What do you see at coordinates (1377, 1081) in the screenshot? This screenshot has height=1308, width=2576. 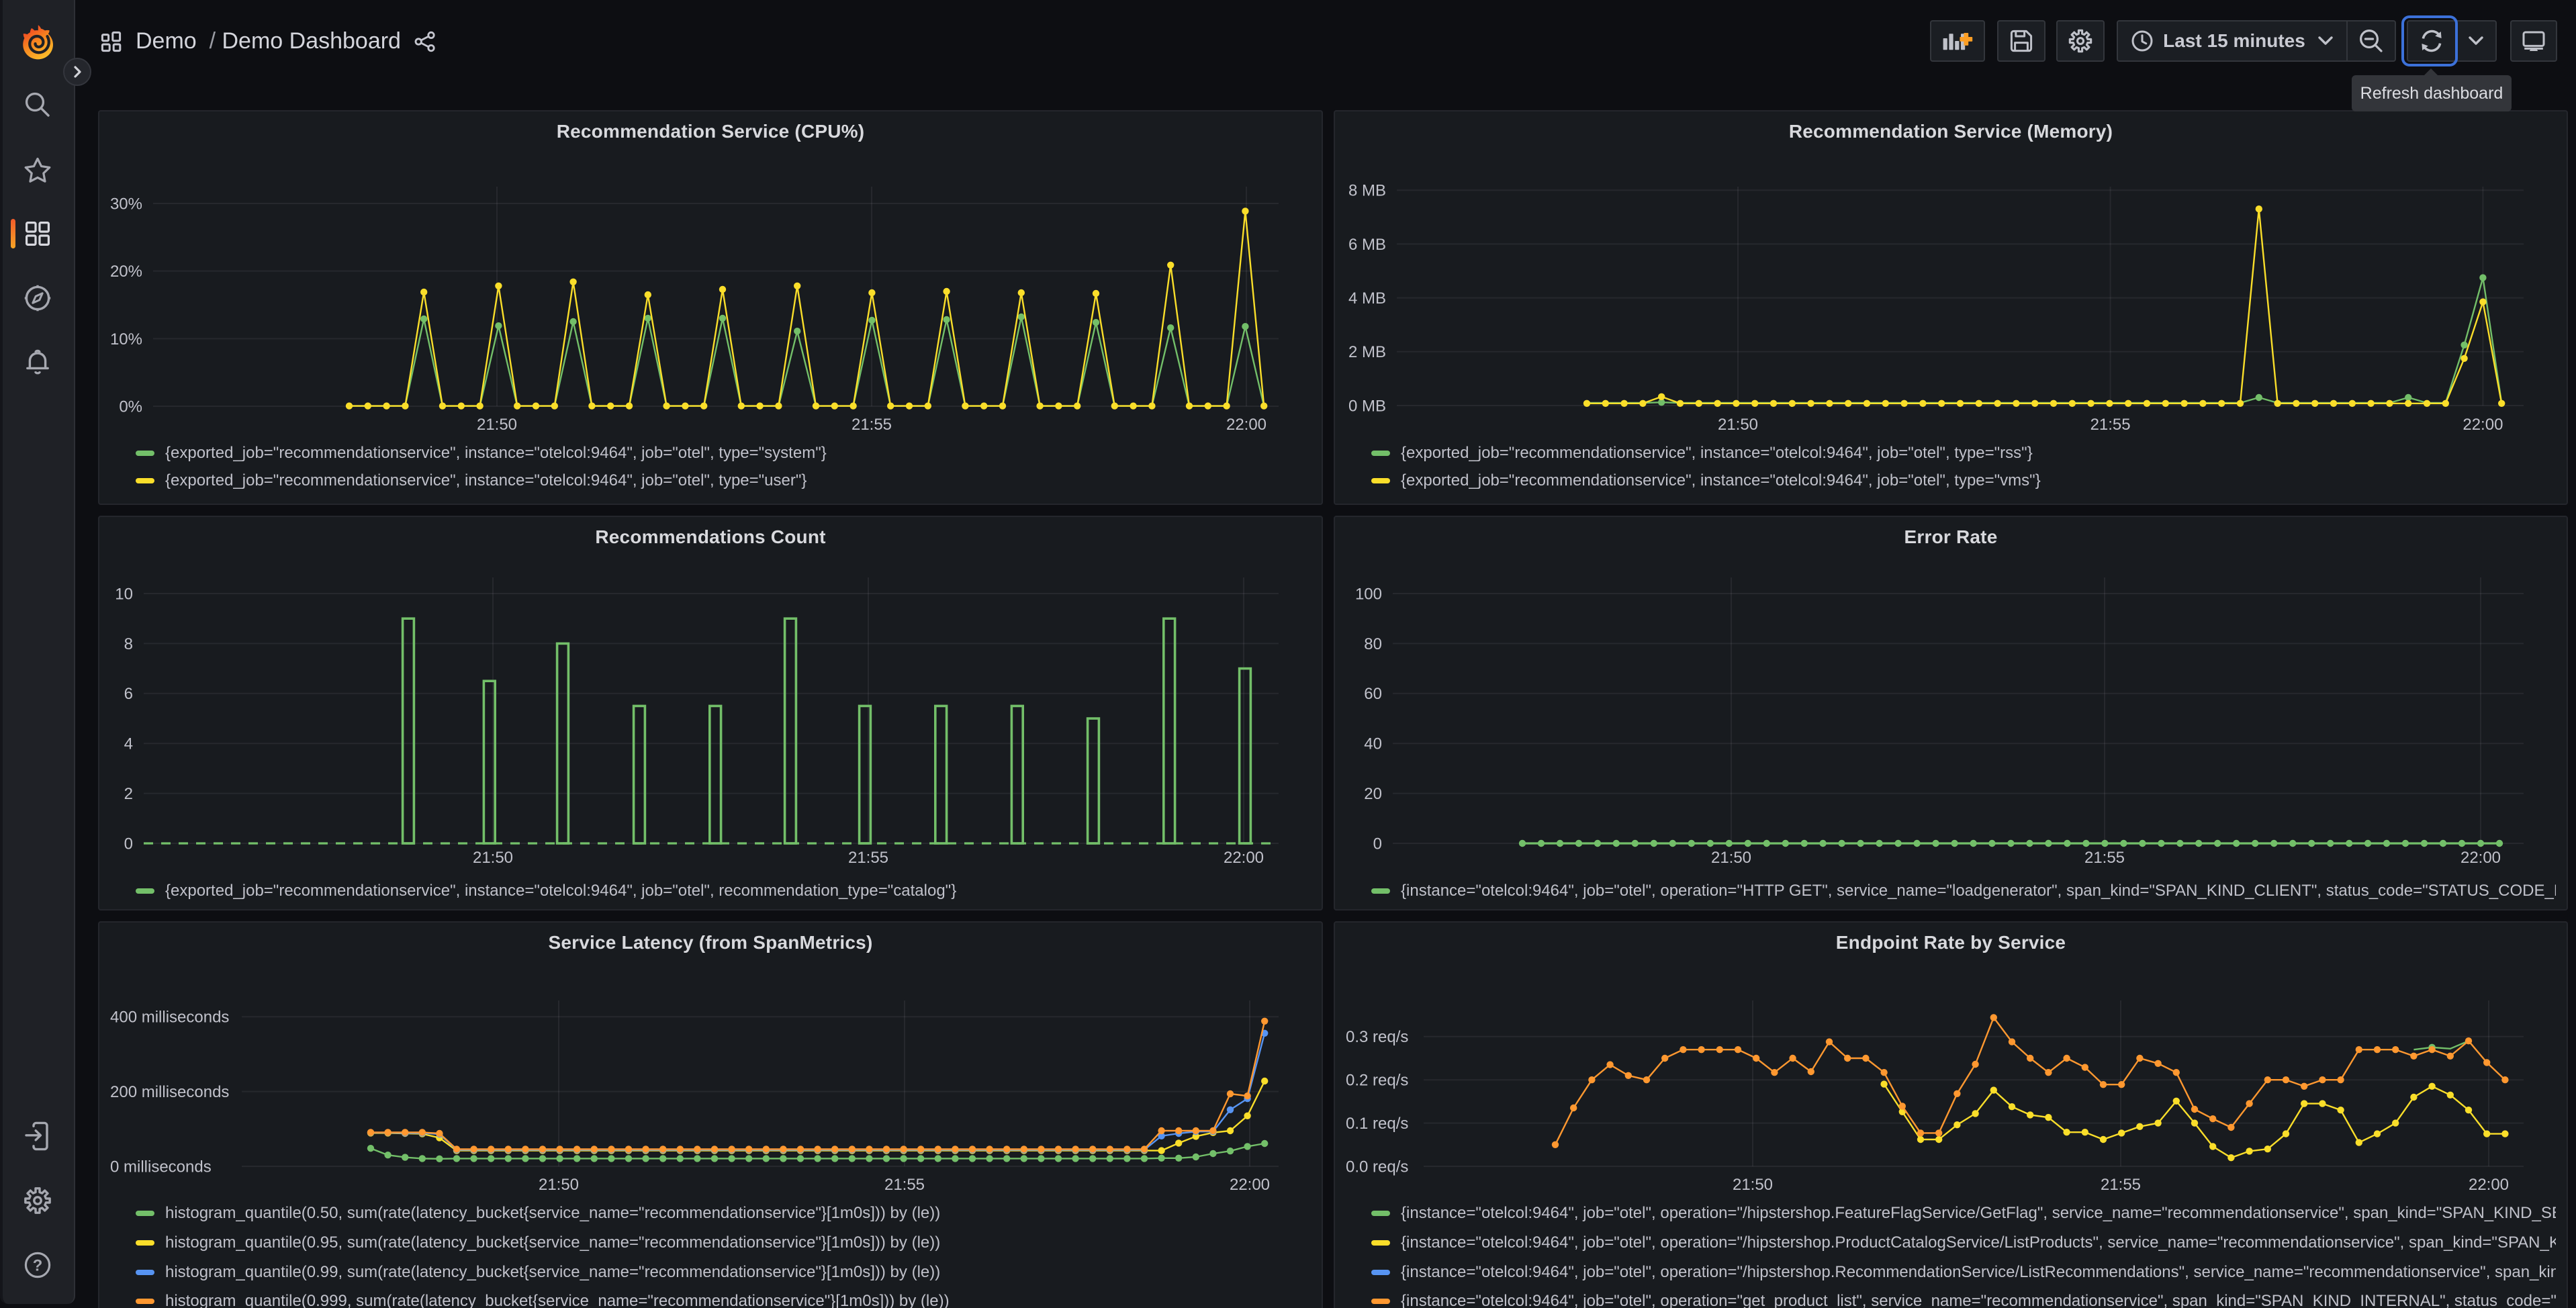 I see `svg-text: 0.2 req/s` at bounding box center [1377, 1081].